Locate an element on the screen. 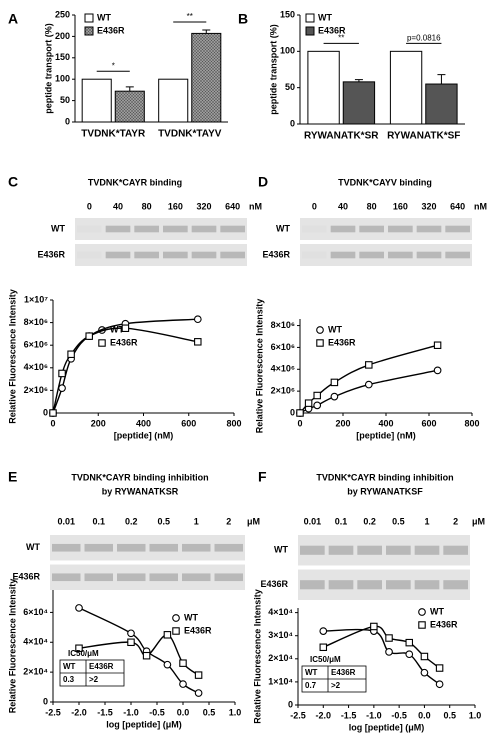 The width and height of the screenshot is (491, 733). x-tick-label: 0 is located at coordinates (299, 423).